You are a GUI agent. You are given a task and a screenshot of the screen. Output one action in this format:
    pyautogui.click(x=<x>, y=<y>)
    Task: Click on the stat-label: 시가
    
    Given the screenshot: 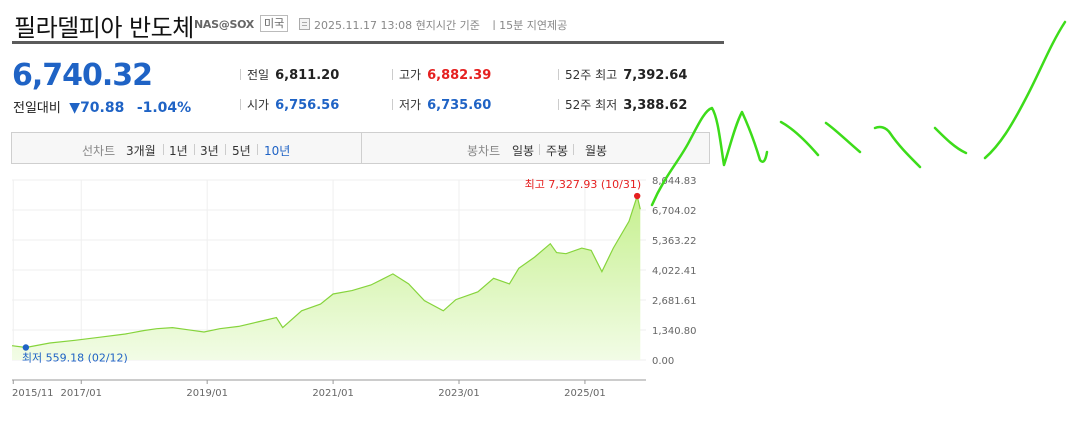 What is the action you would take?
    pyautogui.click(x=258, y=105)
    